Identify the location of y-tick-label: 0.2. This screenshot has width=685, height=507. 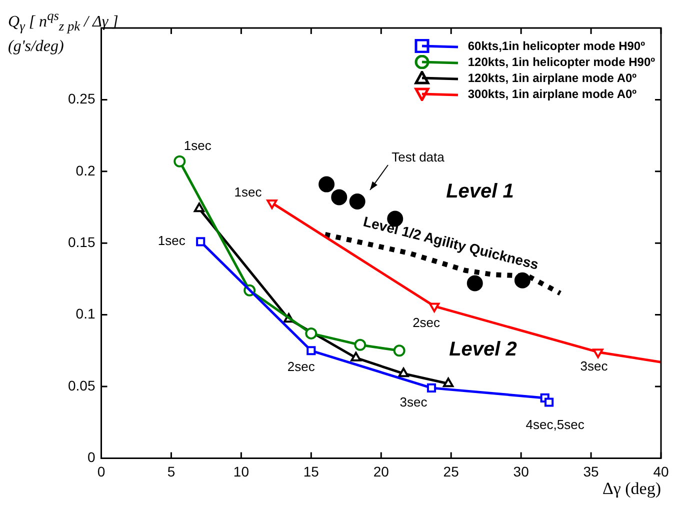
(86, 170).